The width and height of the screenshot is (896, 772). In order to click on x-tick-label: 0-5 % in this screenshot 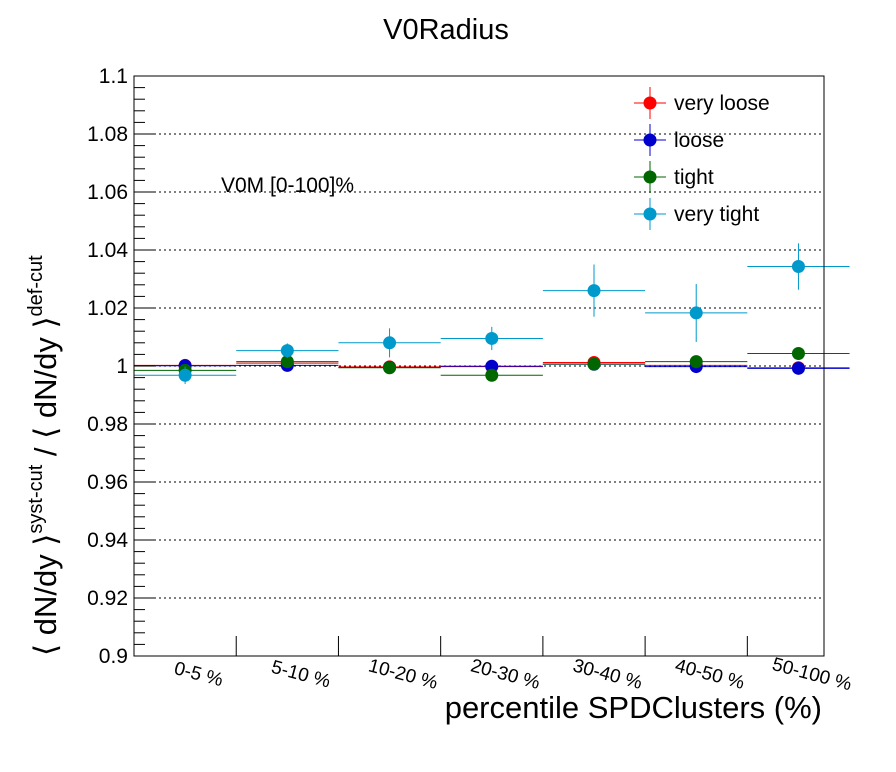, I will do `click(198, 674)`.